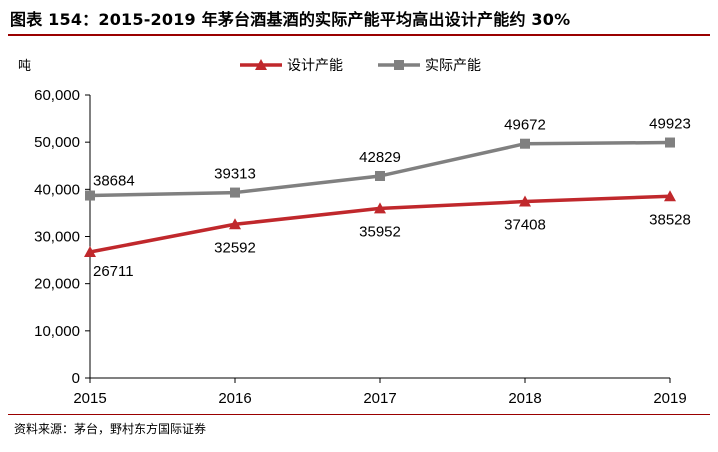 The image size is (718, 452). I want to click on legend-label: 设计产能, so click(315, 66).